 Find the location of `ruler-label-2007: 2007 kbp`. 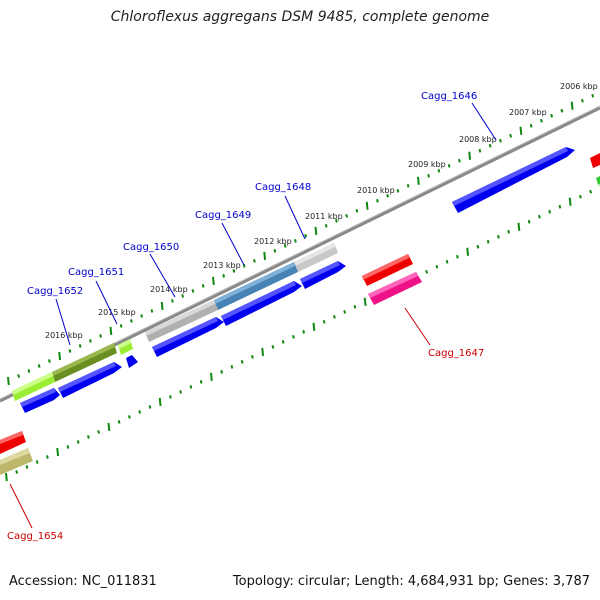

ruler-label-2007: 2007 kbp is located at coordinates (528, 112).